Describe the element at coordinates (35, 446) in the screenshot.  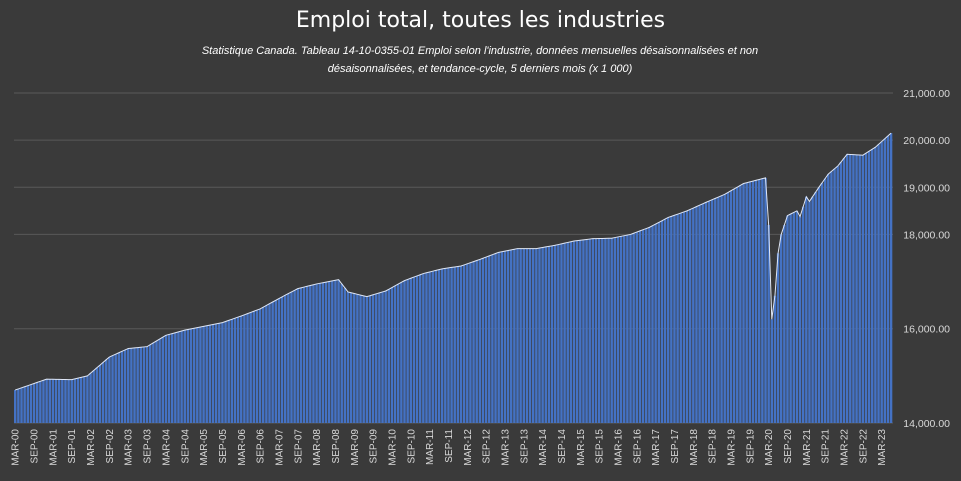
I see `x-tick-label: SEP-00` at that location.